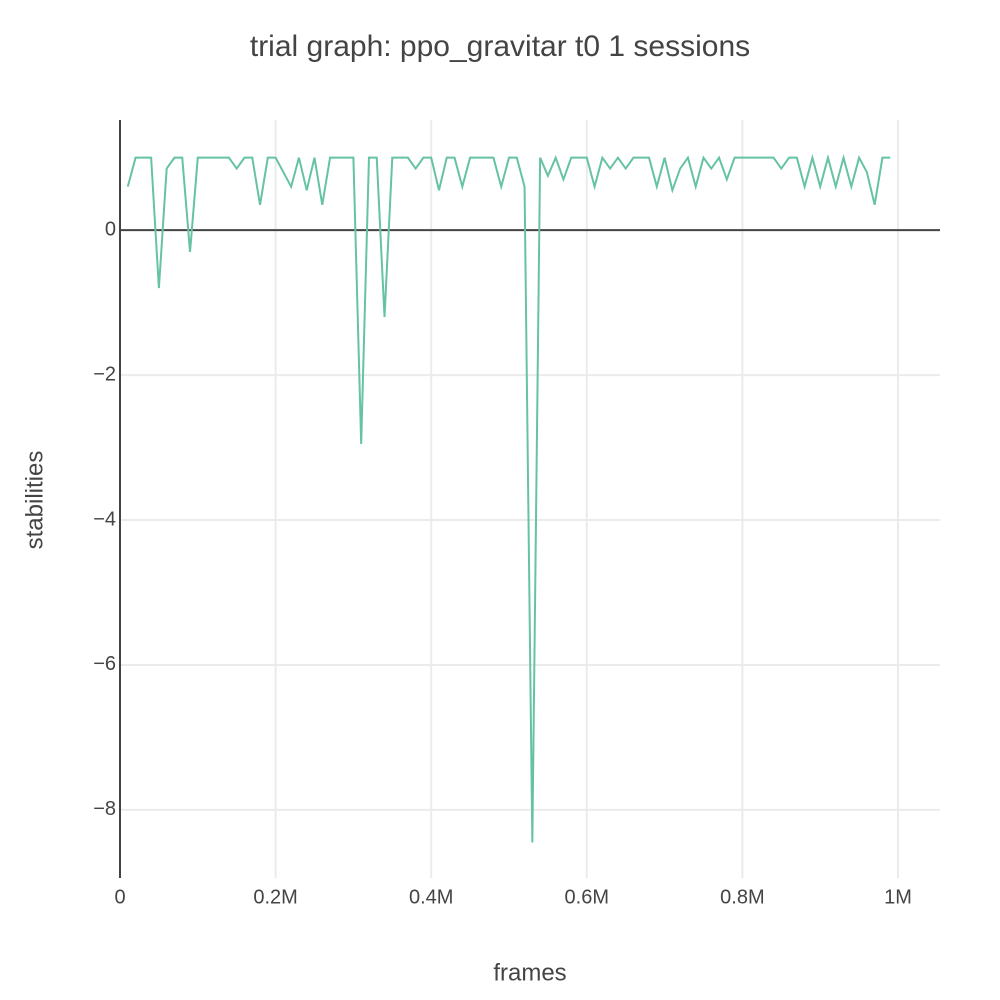 The image size is (1000, 1000). Describe the element at coordinates (119, 897) in the screenshot. I see `x-tick-label: 0` at that location.